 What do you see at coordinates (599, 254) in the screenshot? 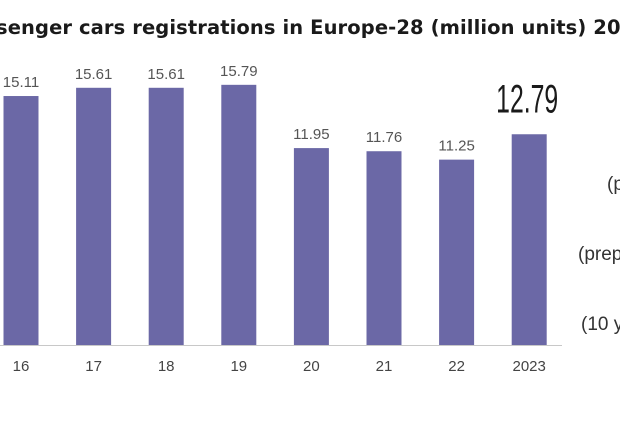
I see `side-note-2: (prep` at bounding box center [599, 254].